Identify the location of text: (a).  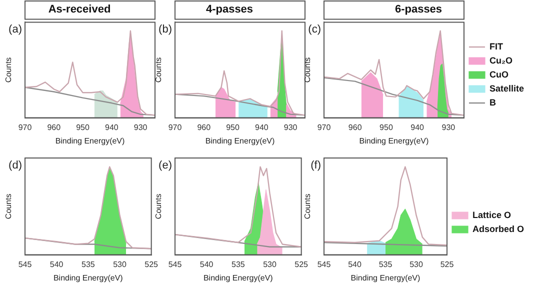
(15, 30).